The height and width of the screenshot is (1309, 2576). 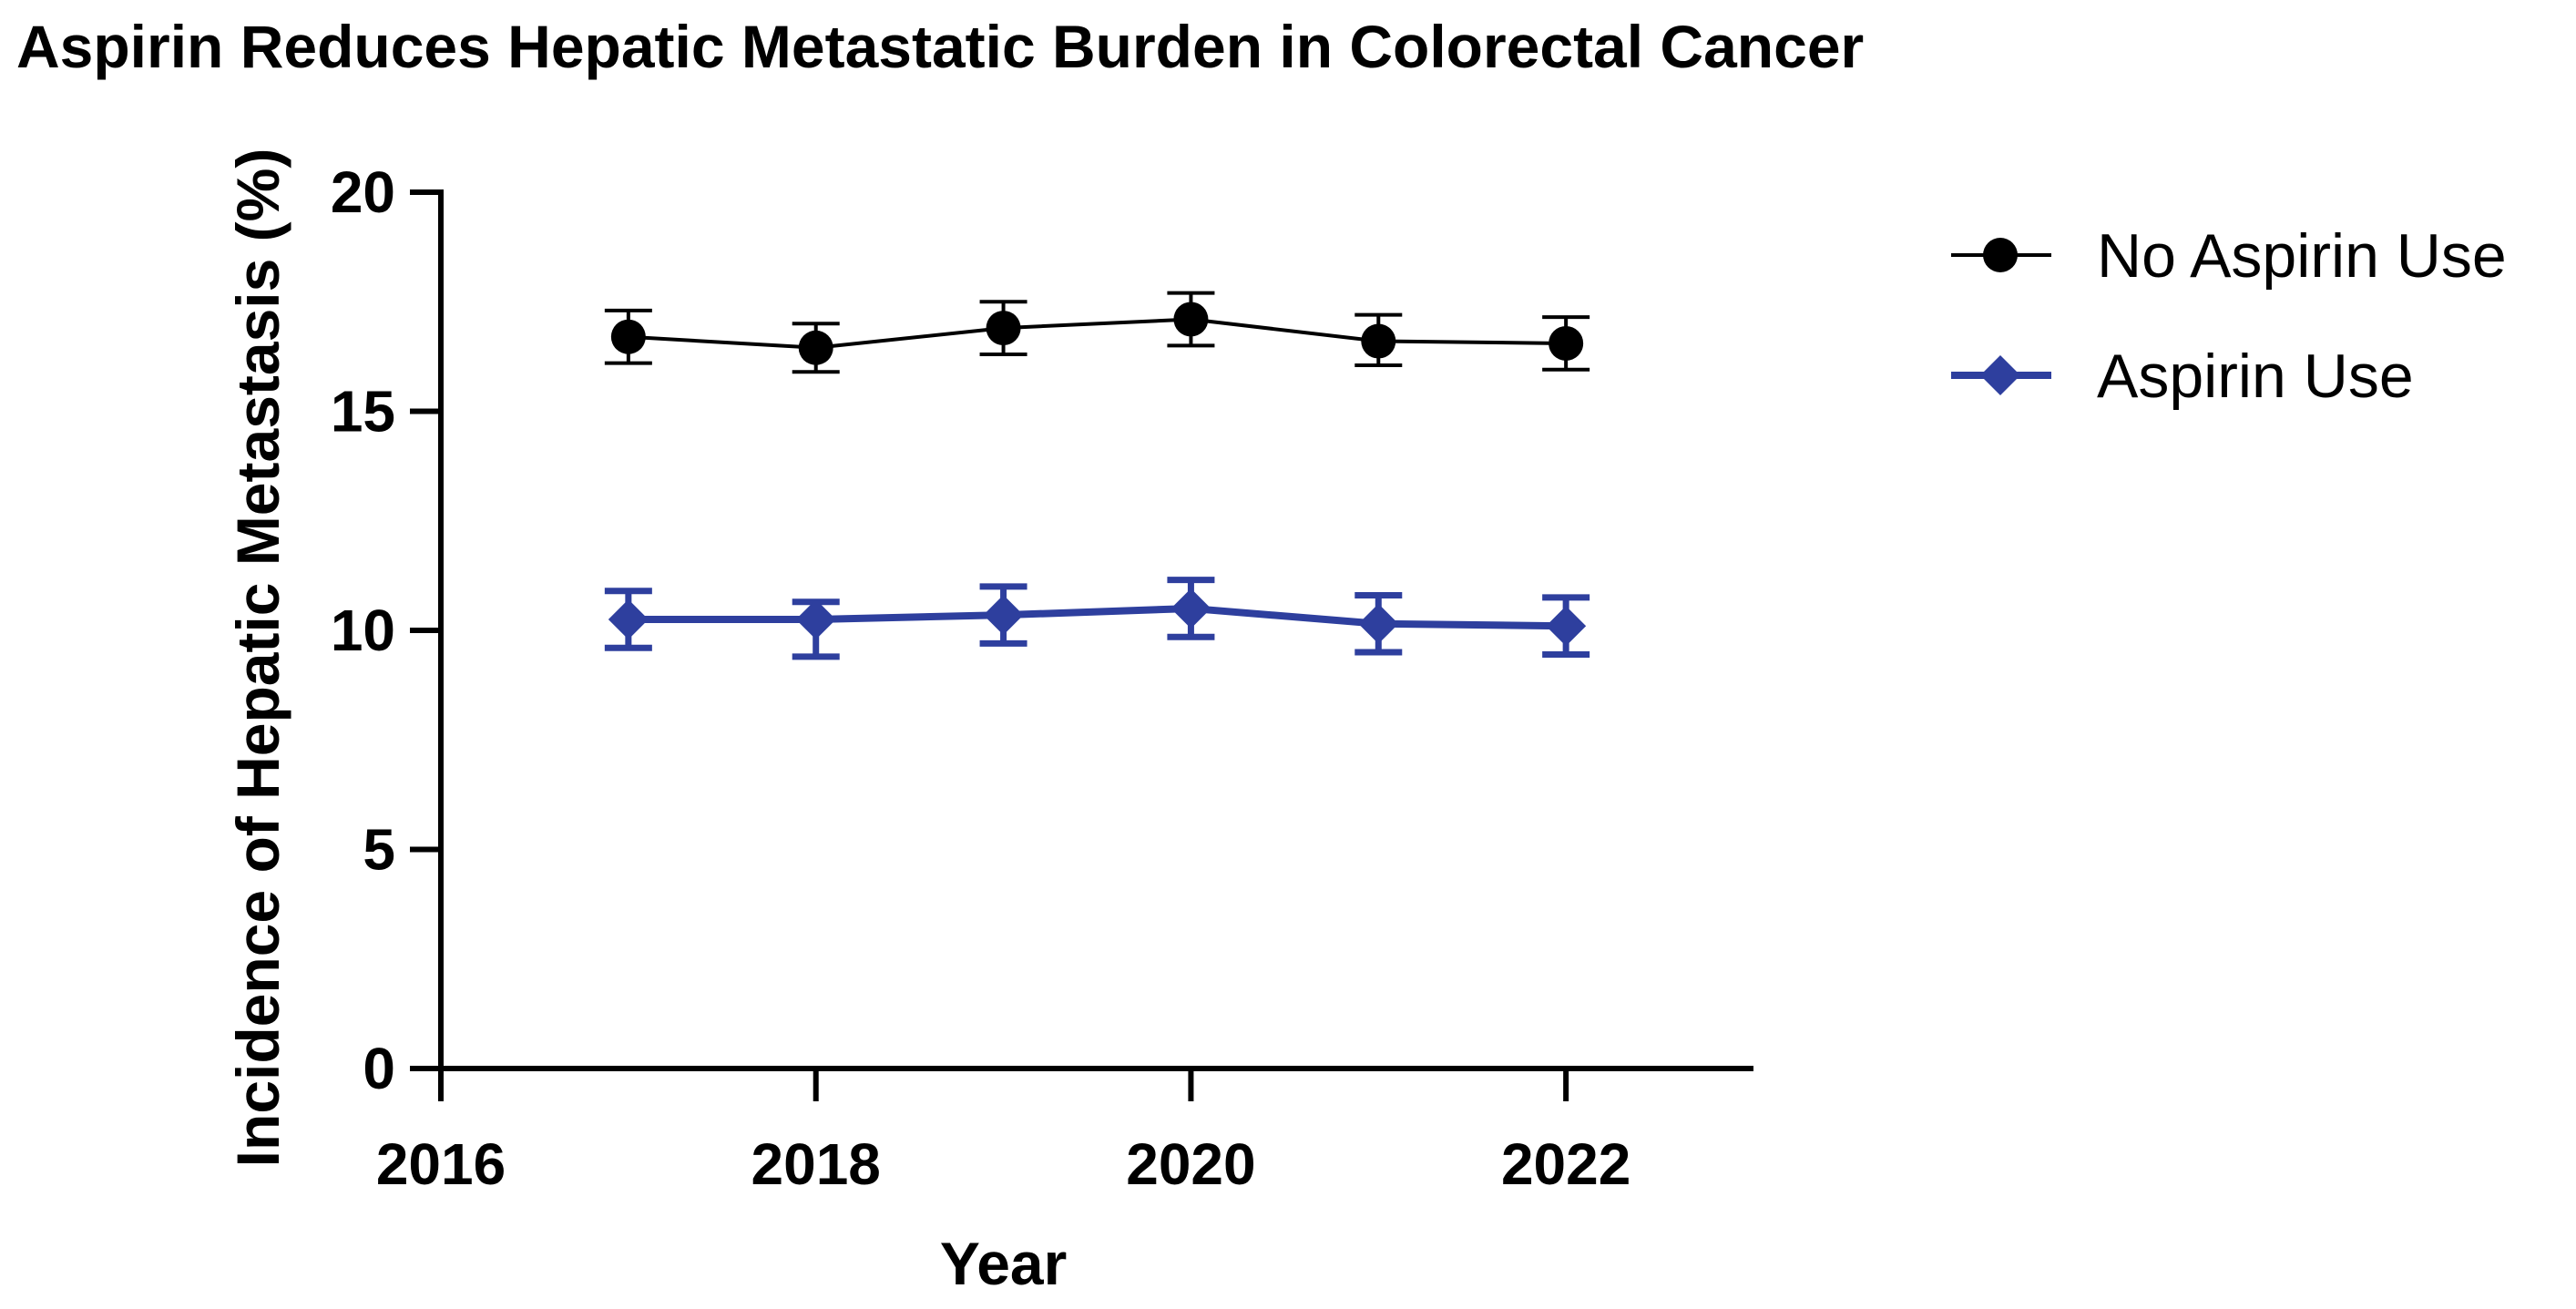 What do you see at coordinates (2256, 376) in the screenshot?
I see `legend-label: Aspirin Use` at bounding box center [2256, 376].